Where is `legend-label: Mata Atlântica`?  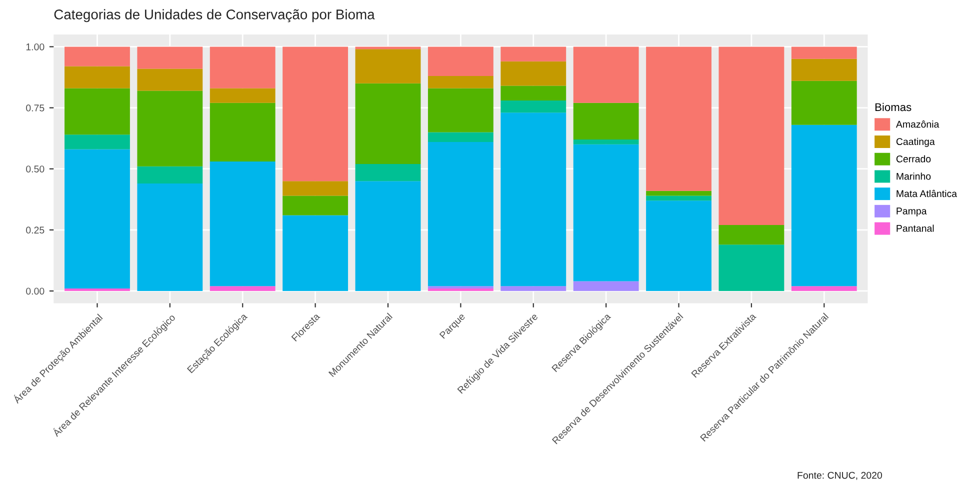
legend-label: Mata Atlântica is located at coordinates (927, 194).